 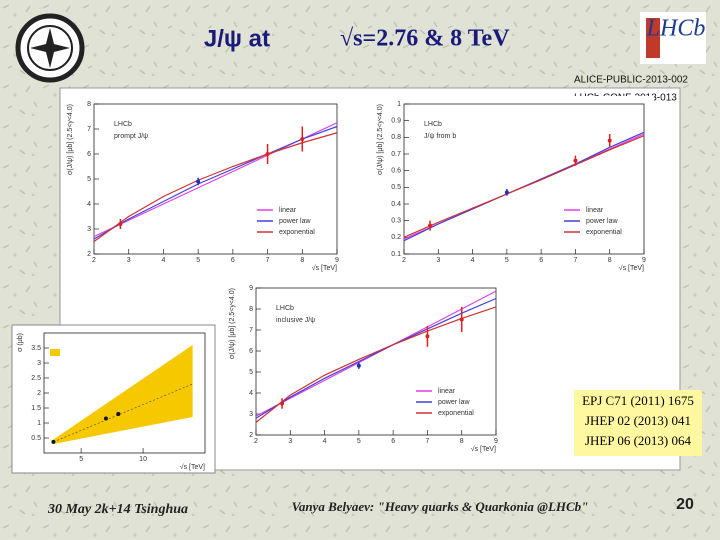 What do you see at coordinates (117, 509) in the screenshot?
I see `footer-left: 30 May 2k+14 Tsinghua` at bounding box center [117, 509].